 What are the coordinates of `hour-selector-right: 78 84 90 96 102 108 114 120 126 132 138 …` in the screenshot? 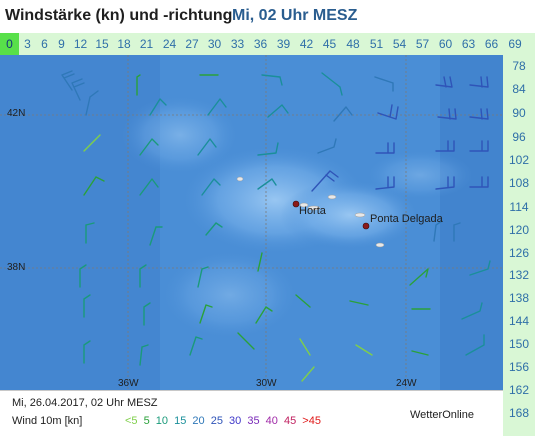 It's located at (519, 245).